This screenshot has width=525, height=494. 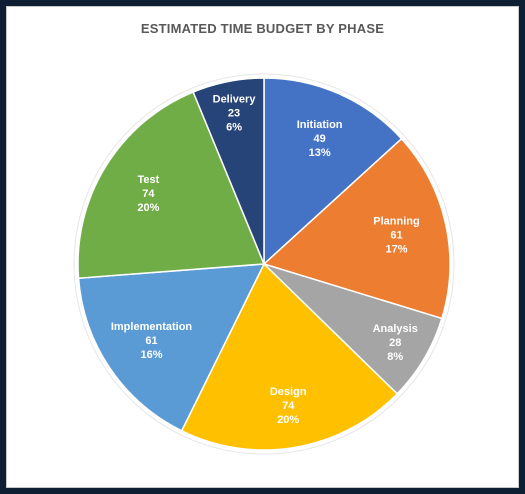 I want to click on category-label-initiation: Initiation, so click(x=320, y=125).